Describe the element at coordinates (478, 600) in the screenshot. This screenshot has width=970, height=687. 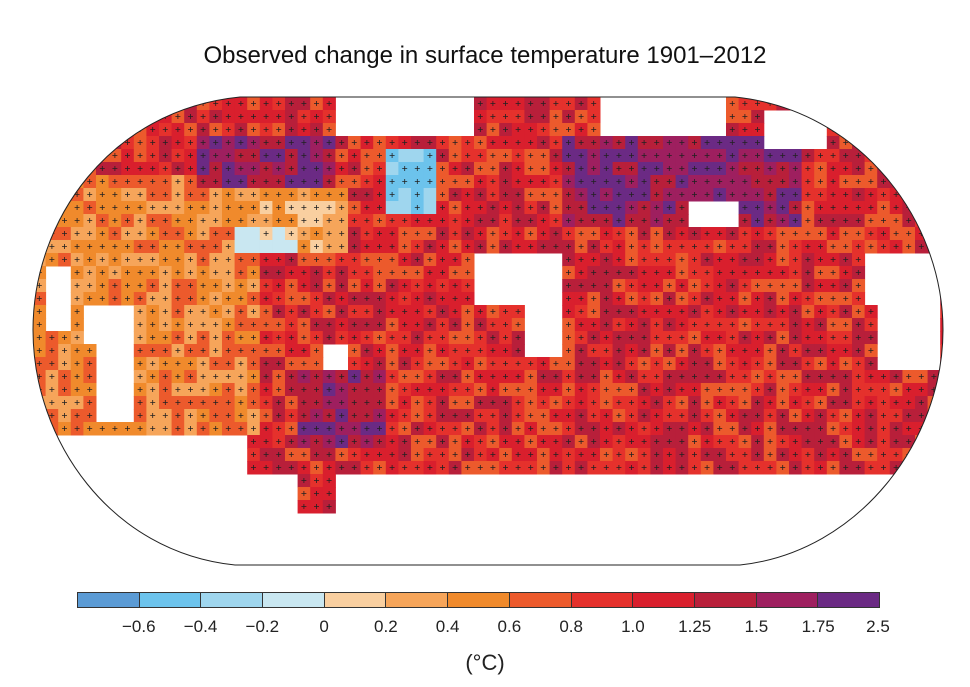
I see `colorbar` at that location.